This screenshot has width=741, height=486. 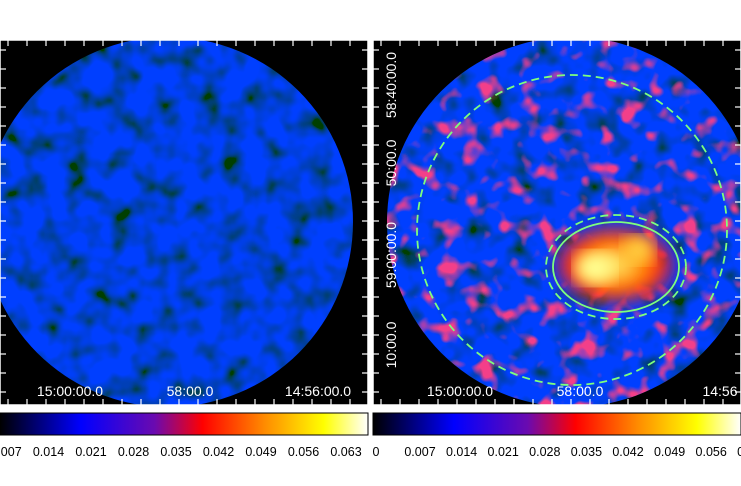 What do you see at coordinates (391, 255) in the screenshot?
I see `y-label: 59:00:00.0` at bounding box center [391, 255].